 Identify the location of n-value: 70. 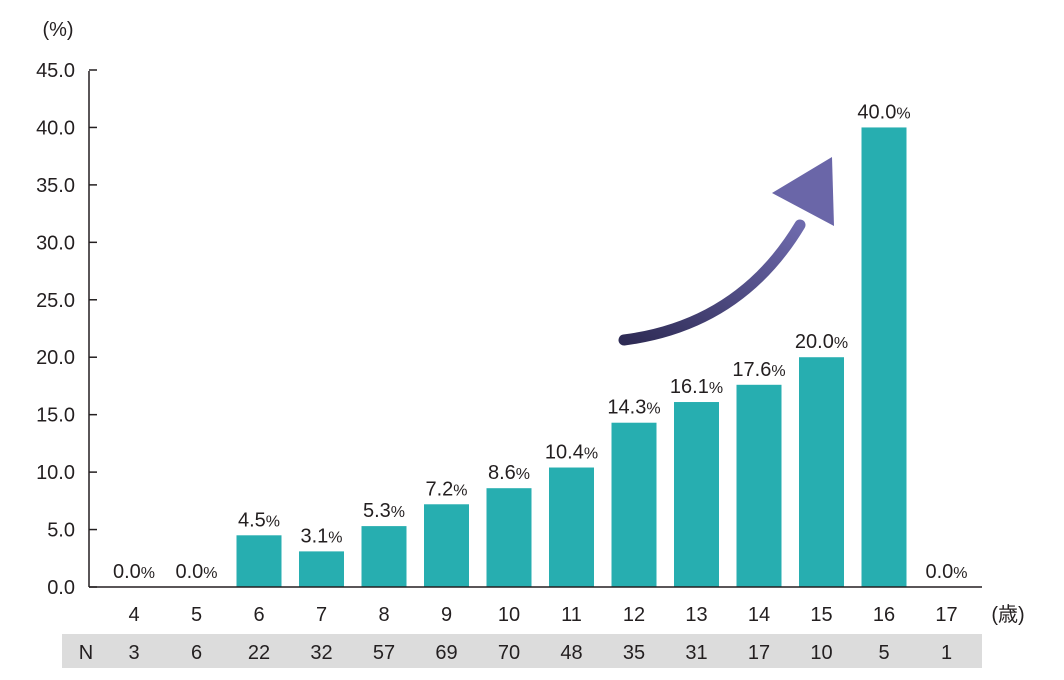
(509, 653).